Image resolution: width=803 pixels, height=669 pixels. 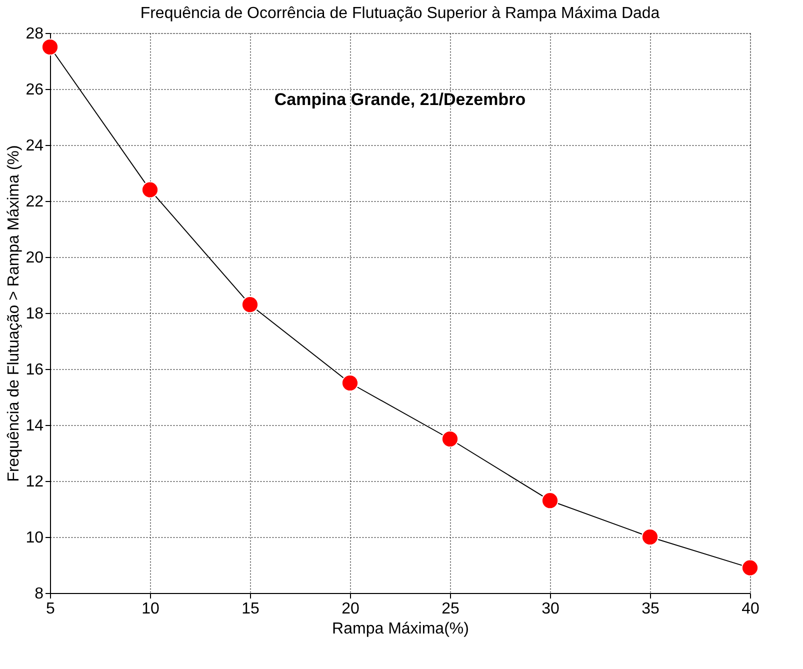 I want to click on x-axis-title: Rampa Máxima(%), so click(x=400, y=629).